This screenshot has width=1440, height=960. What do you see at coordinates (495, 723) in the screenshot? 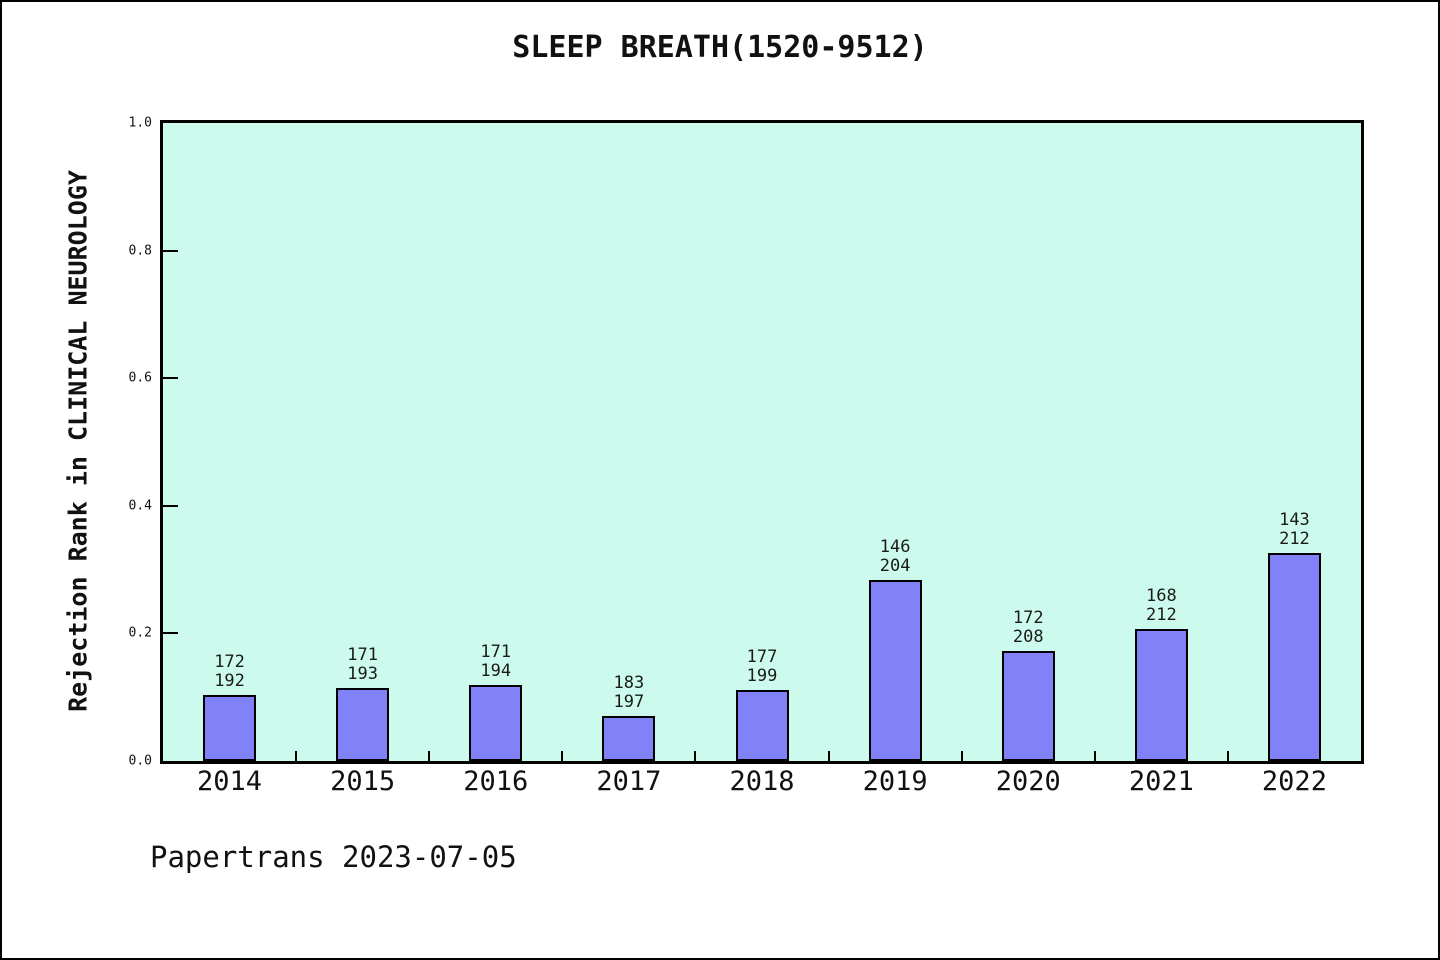
I see `bar-2016` at bounding box center [495, 723].